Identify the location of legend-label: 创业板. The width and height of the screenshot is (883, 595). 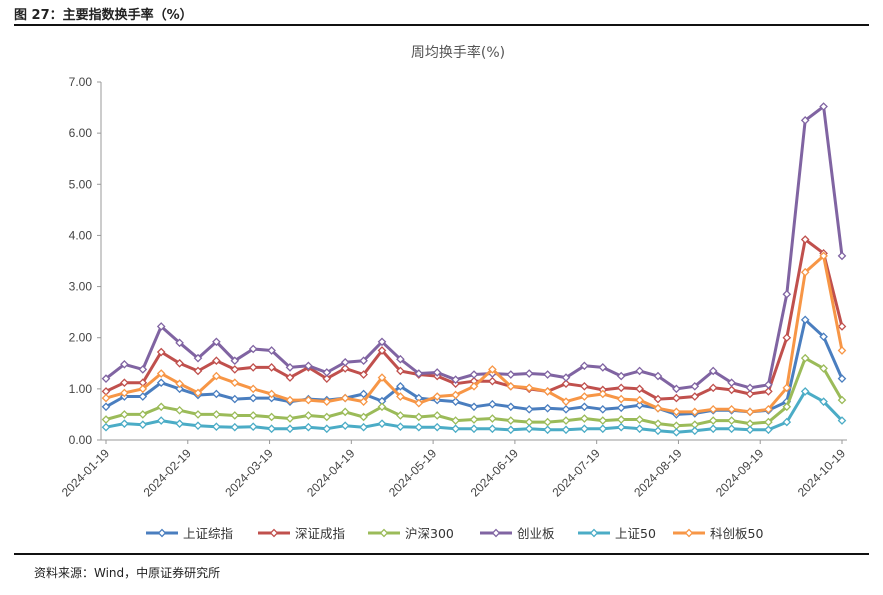
(536, 533).